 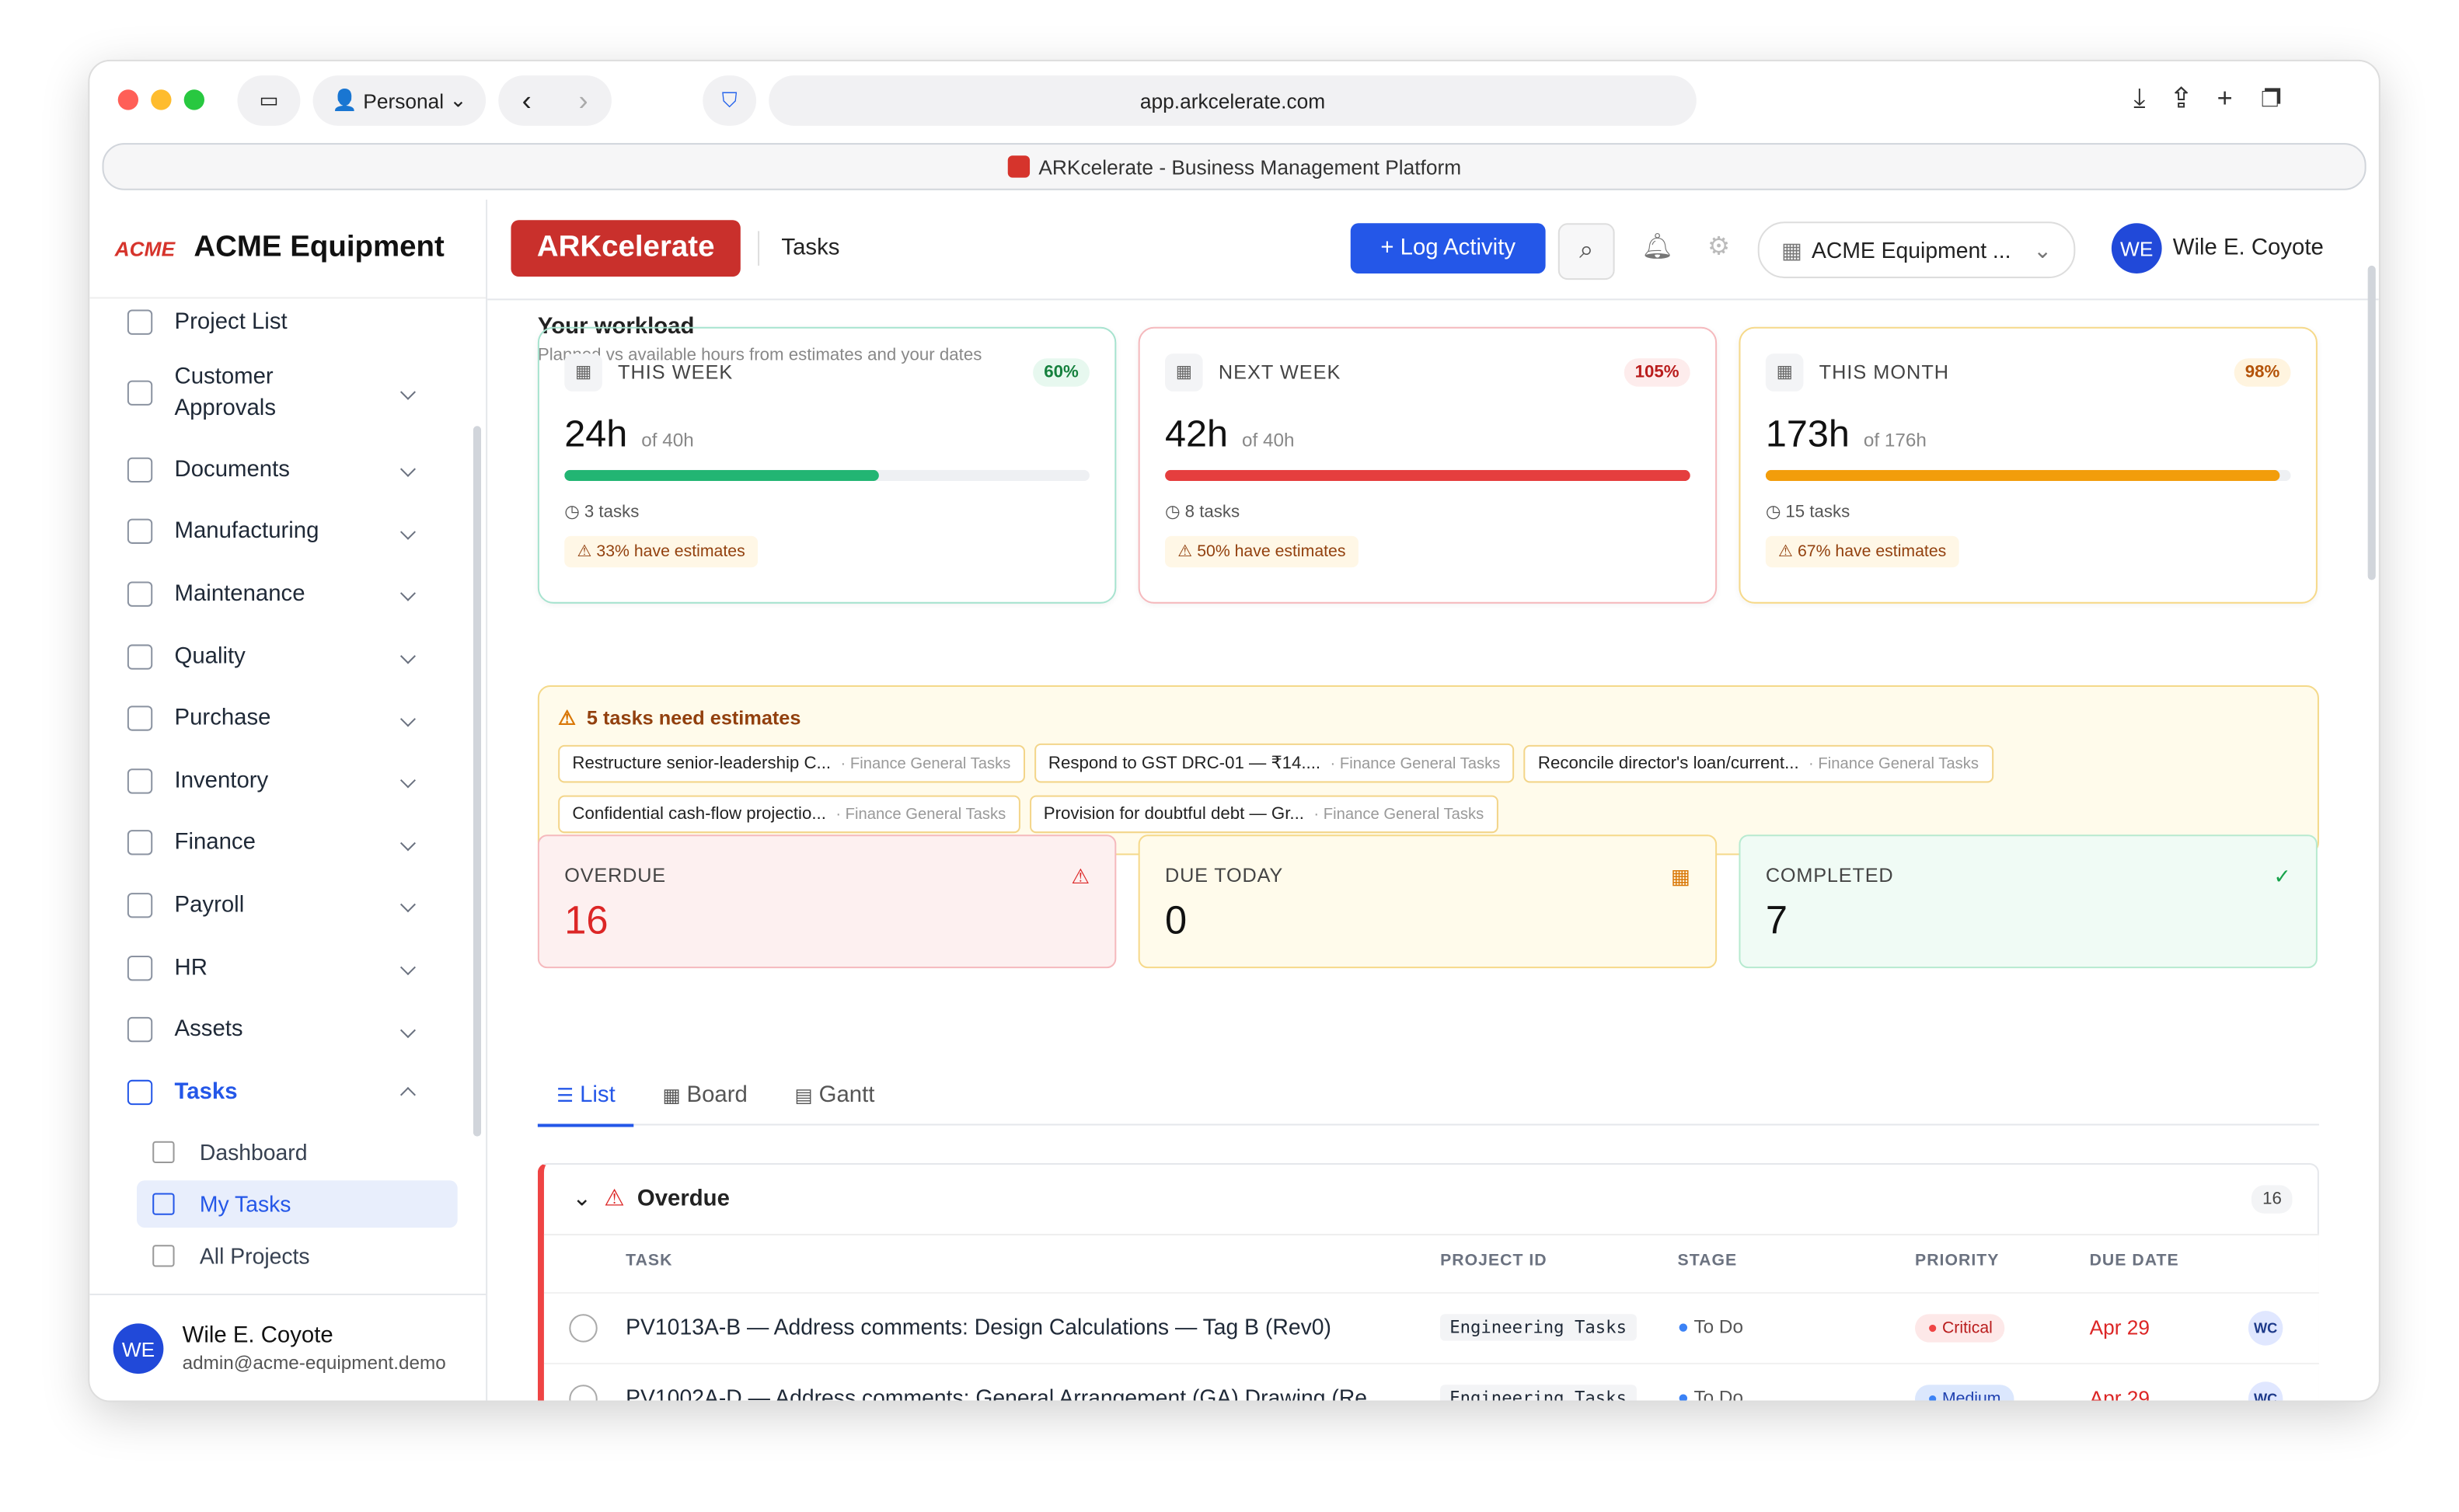 I want to click on column-header: PRIORITY, so click(x=1957, y=1261).